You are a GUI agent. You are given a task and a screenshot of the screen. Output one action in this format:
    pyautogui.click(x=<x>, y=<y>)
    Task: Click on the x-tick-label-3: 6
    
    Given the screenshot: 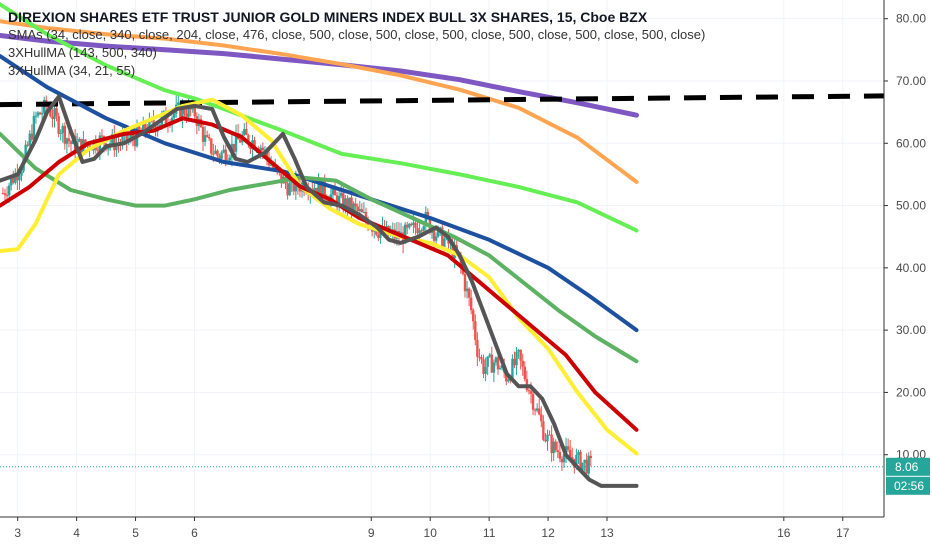 What is the action you would take?
    pyautogui.click(x=194, y=533)
    